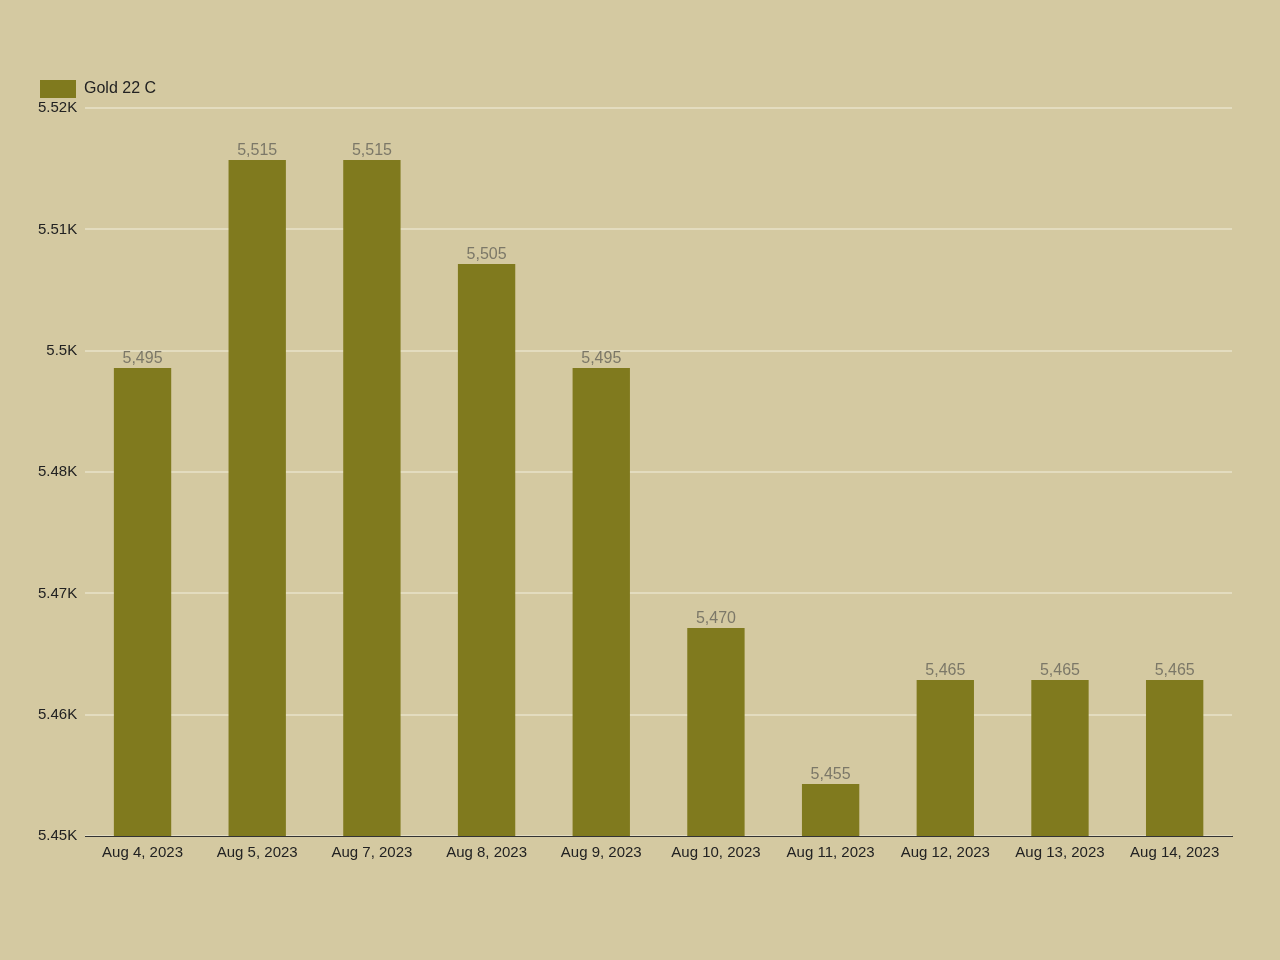 The height and width of the screenshot is (960, 1280). Describe the element at coordinates (120, 88) in the screenshot. I see `legend-label: Gold 22 C` at that location.